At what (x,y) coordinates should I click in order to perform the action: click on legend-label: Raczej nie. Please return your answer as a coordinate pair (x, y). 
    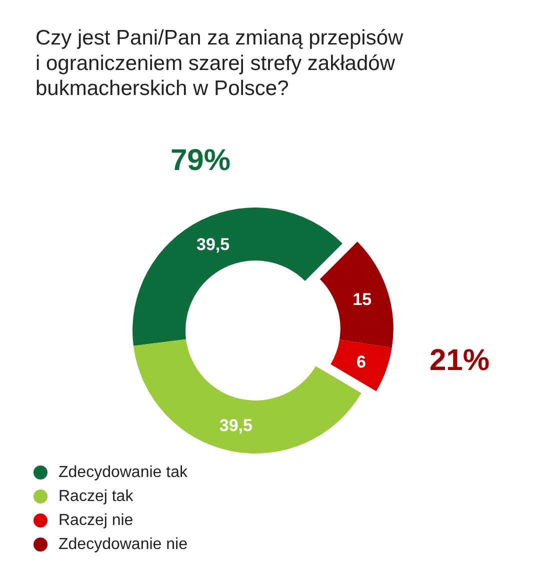
    Looking at the image, I should click on (96, 520).